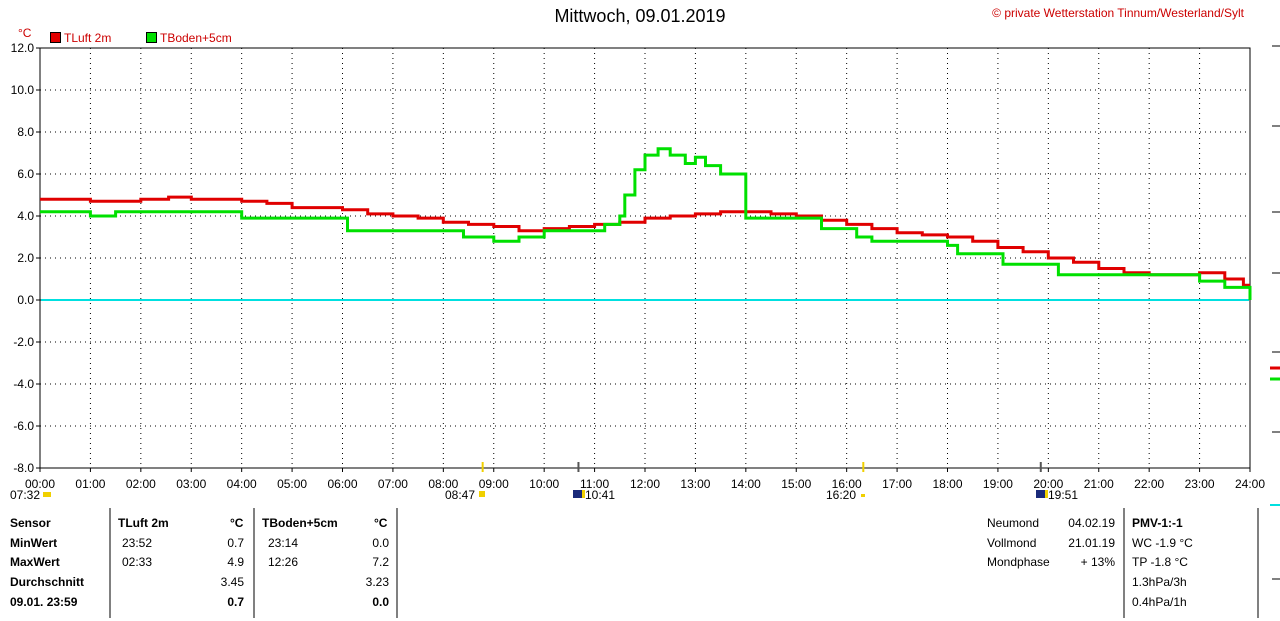 Image resolution: width=1280 pixels, height=621 pixels. I want to click on legend-swatch-tboden, so click(151, 37).